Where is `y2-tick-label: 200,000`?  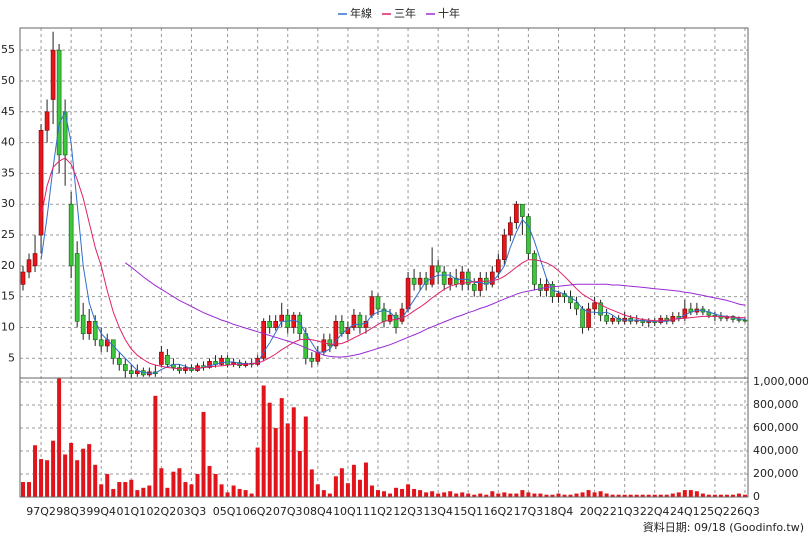 y2-tick-label: 200,000 is located at coordinates (776, 473).